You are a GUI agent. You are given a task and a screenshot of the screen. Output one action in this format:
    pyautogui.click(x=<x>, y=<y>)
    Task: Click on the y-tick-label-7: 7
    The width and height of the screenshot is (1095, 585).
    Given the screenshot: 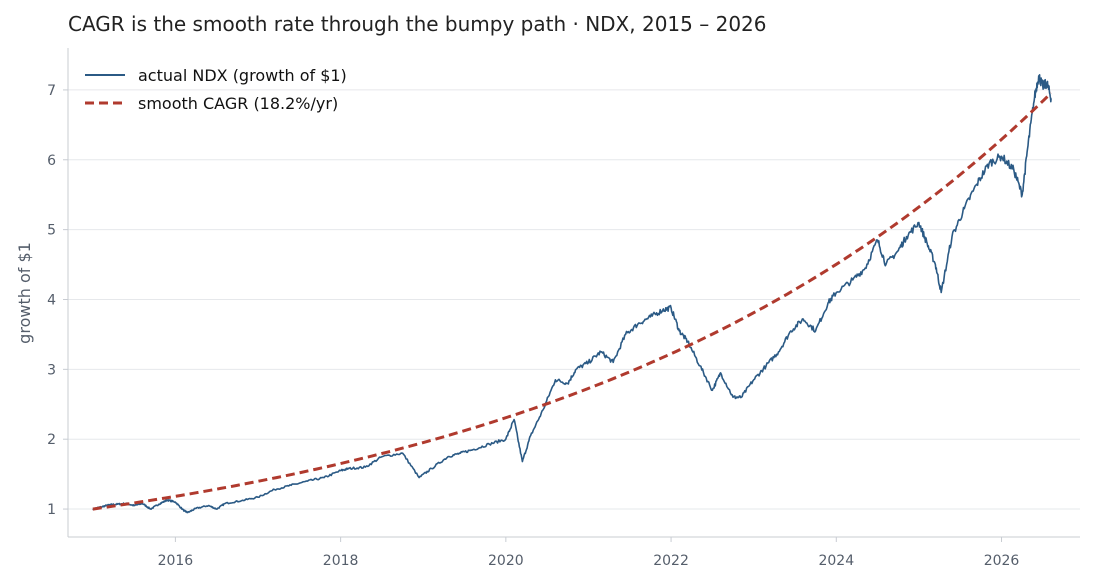 What is the action you would take?
    pyautogui.click(x=51, y=91)
    